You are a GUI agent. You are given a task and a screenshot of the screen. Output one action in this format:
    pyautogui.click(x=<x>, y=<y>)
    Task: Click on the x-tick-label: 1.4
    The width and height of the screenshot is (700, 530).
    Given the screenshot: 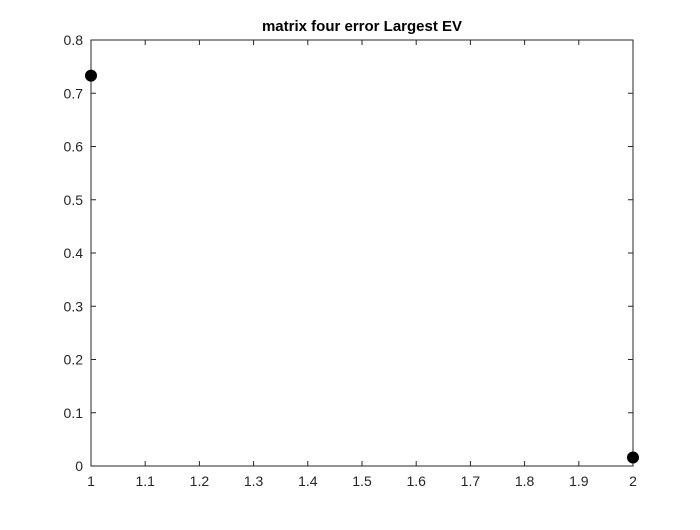 What is the action you would take?
    pyautogui.click(x=308, y=481)
    